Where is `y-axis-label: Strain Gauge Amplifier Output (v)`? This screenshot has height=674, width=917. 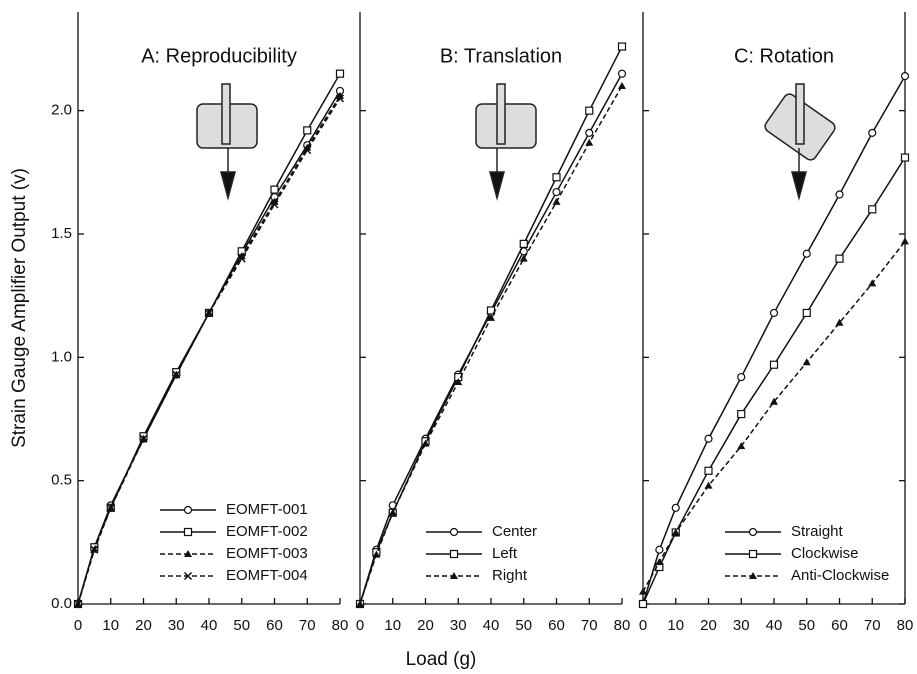 y-axis-label: Strain Gauge Amplifier Output (v) is located at coordinates (19, 308).